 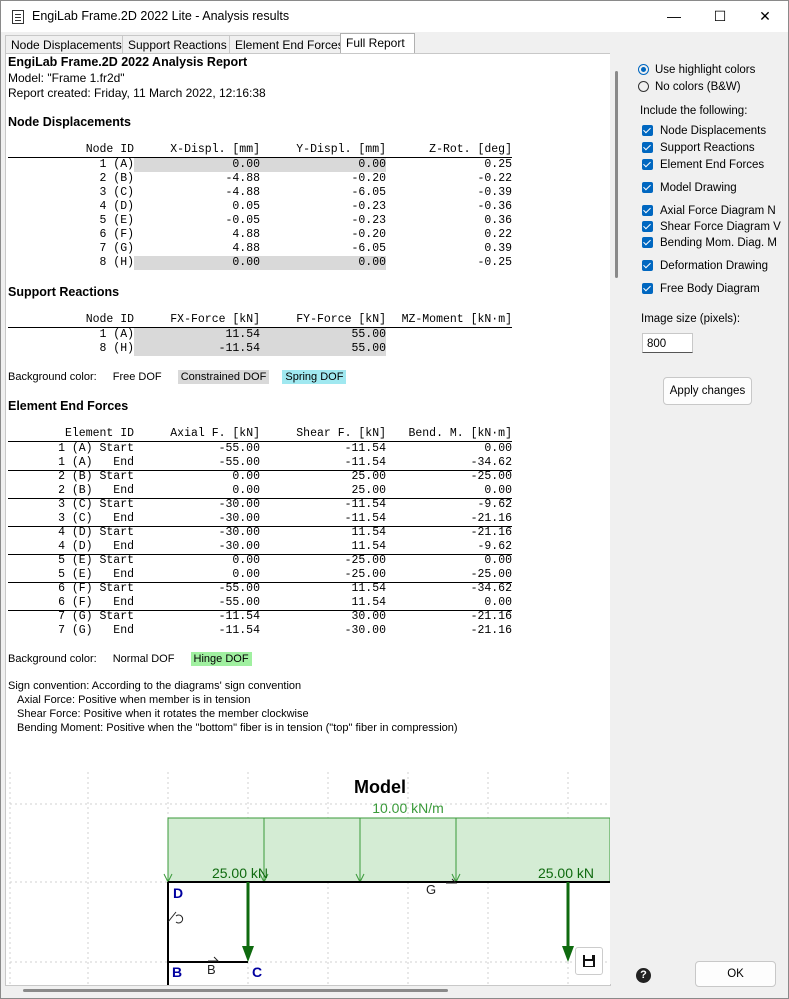 I want to click on element_end_forces-row: 5 (E) End 0.00 -25.00 -25.00, so click(x=260, y=575).